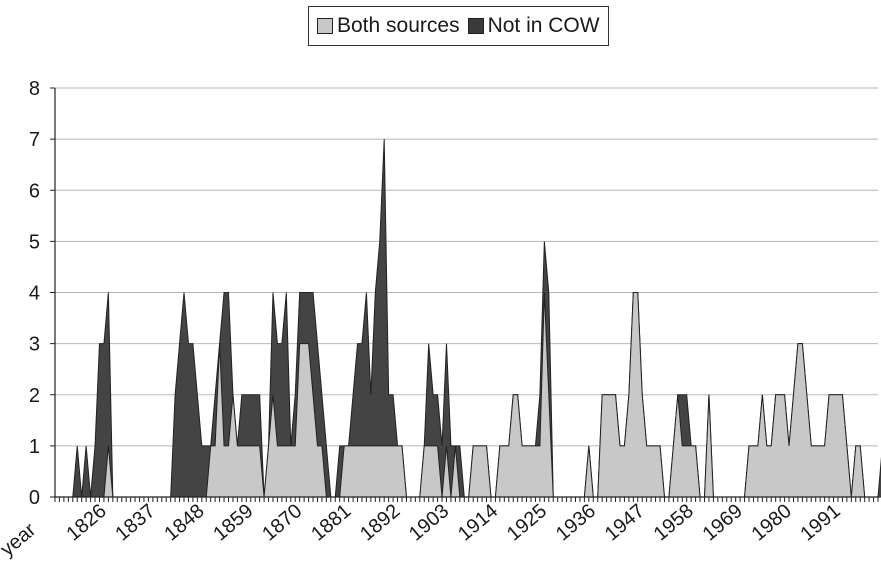  I want to click on y-tick-label: 1, so click(34, 447).